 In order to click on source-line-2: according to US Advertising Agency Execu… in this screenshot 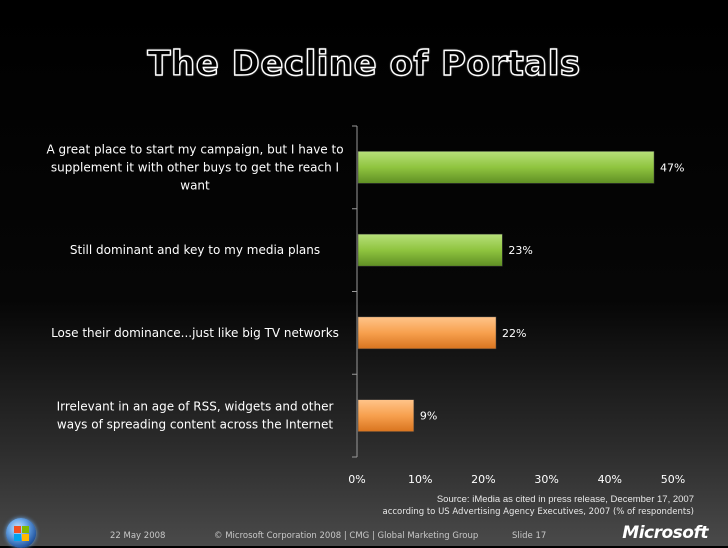, I will do `click(538, 512)`.